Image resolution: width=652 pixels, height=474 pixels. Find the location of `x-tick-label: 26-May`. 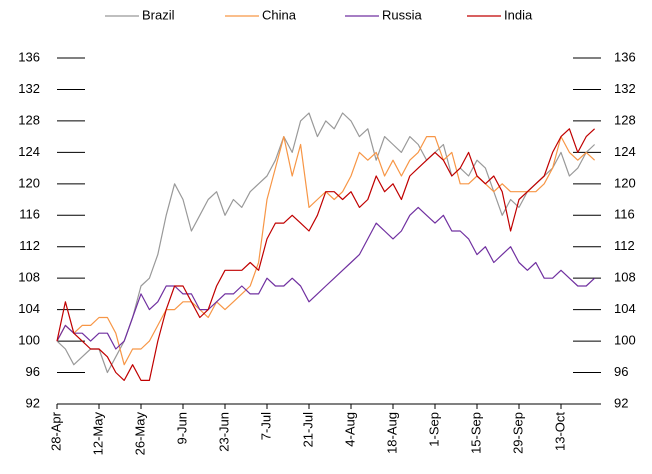

x-tick-label: 26-May is located at coordinates (139, 434).